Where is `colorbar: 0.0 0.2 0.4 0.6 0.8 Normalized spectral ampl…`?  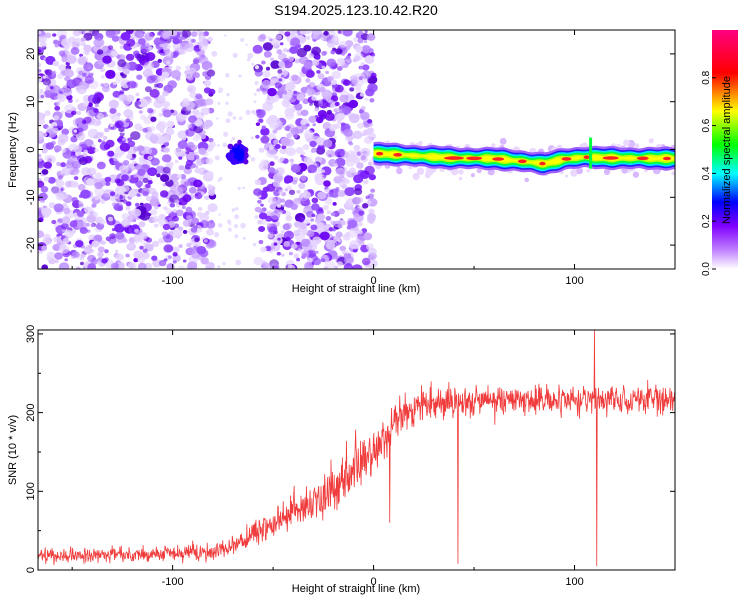
colorbar: 0.0 0.2 0.4 0.6 0.8 Normalized spectral ampl… is located at coordinates (719, 153).